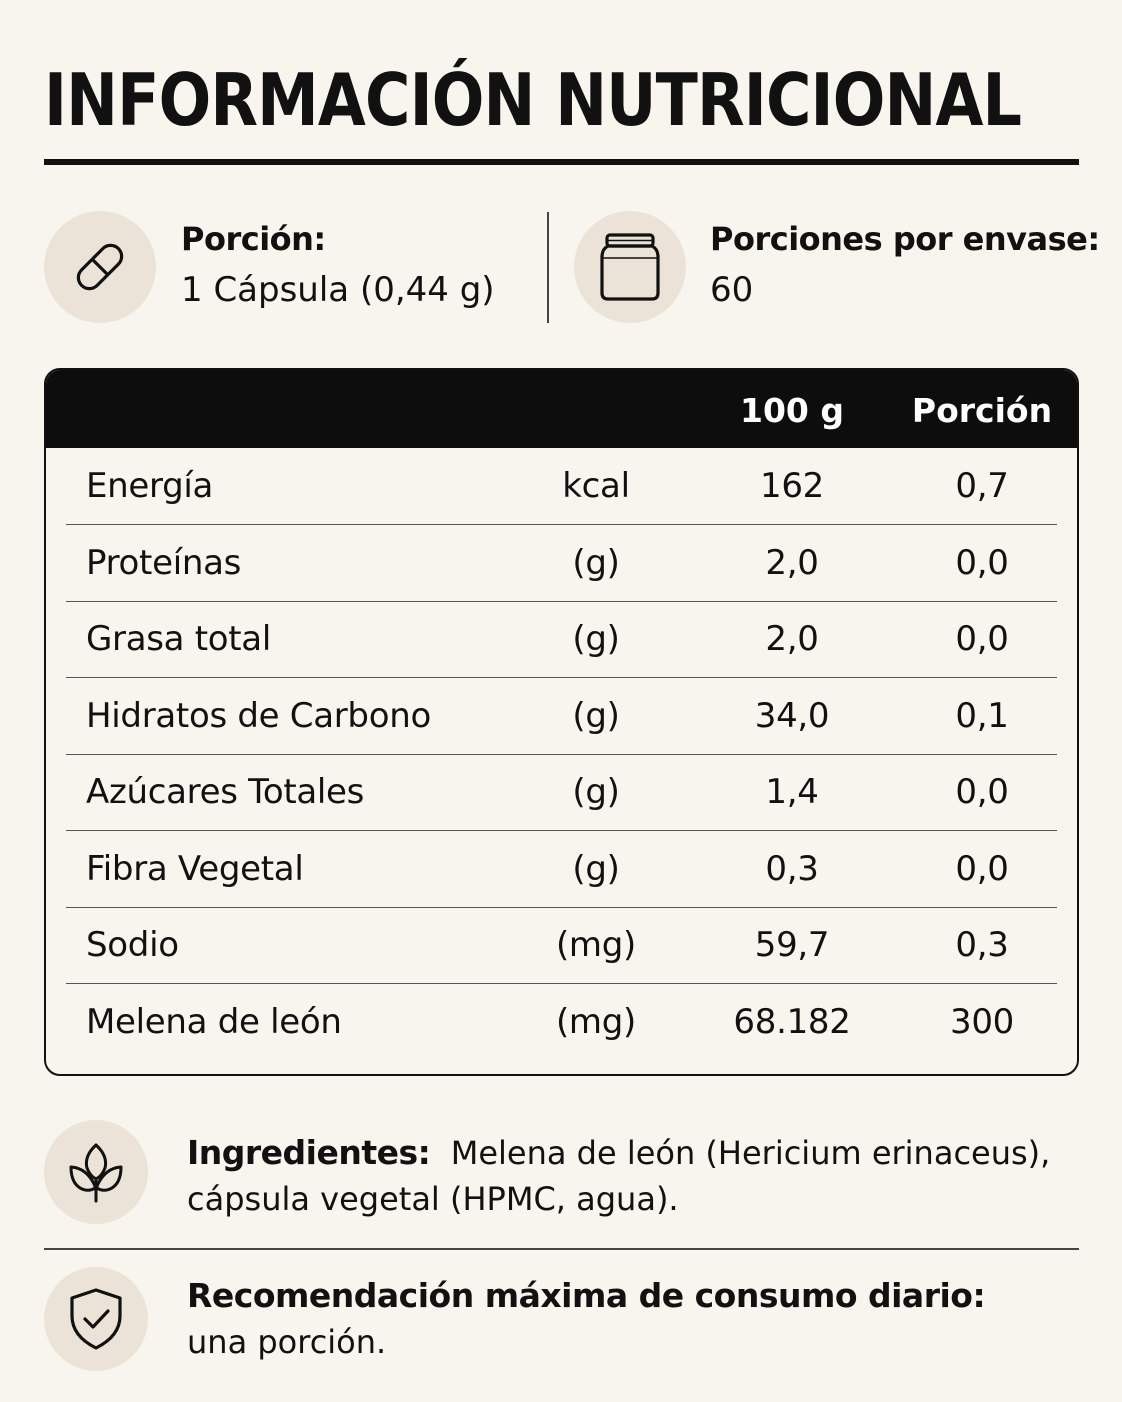  I want to click on table-row: Energía kcal 162 0,7, so click(561, 486).